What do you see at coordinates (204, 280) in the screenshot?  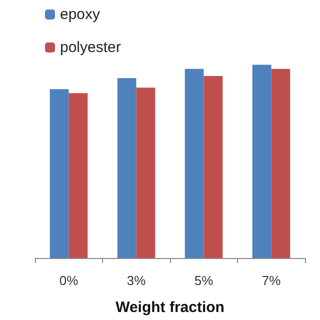 I see `x-tick-label: 5%` at bounding box center [204, 280].